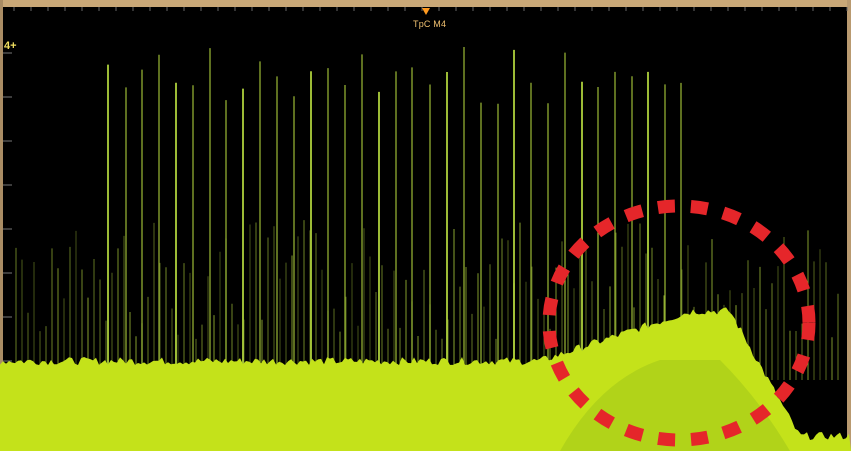  What do you see at coordinates (10, 46) in the screenshot?
I see `channel-ground-marker: 4+` at bounding box center [10, 46].